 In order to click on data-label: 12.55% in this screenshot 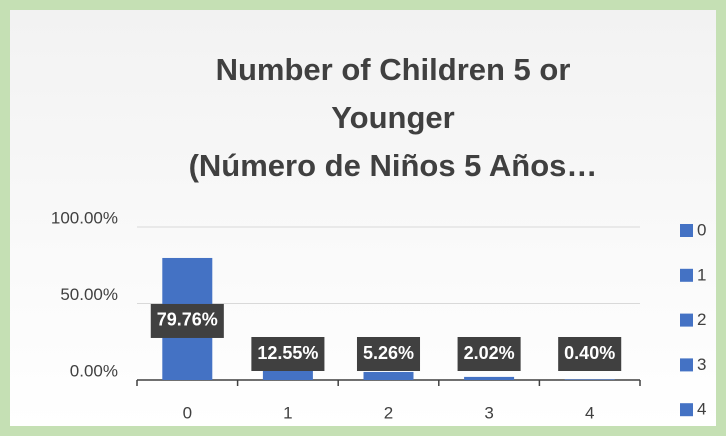, I will do `click(287, 353)`.